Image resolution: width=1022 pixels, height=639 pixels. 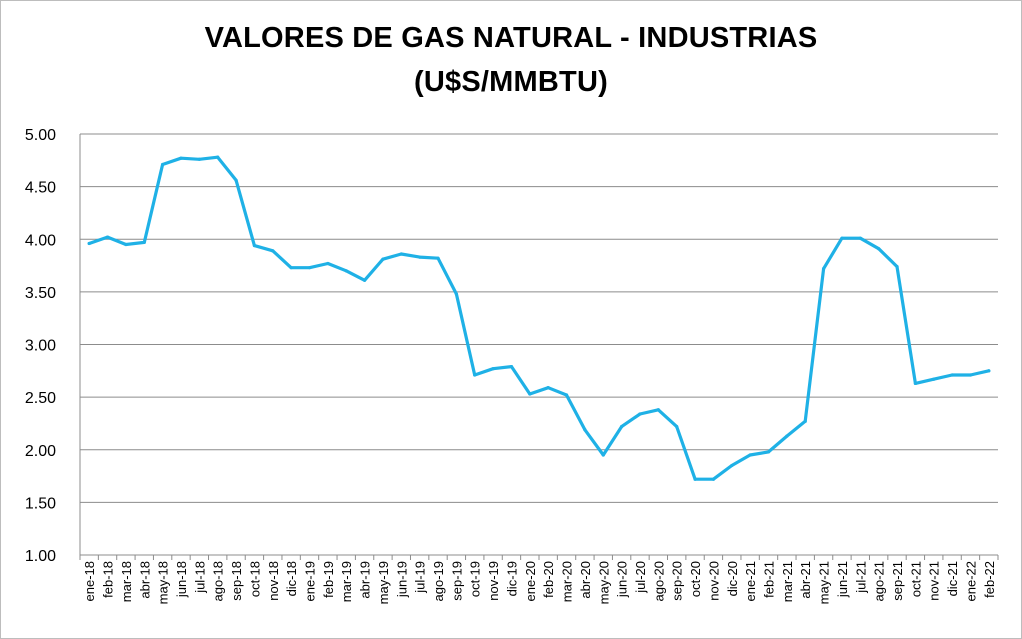 What do you see at coordinates (181, 579) in the screenshot?
I see `x-tick-label: jun-18` at bounding box center [181, 579].